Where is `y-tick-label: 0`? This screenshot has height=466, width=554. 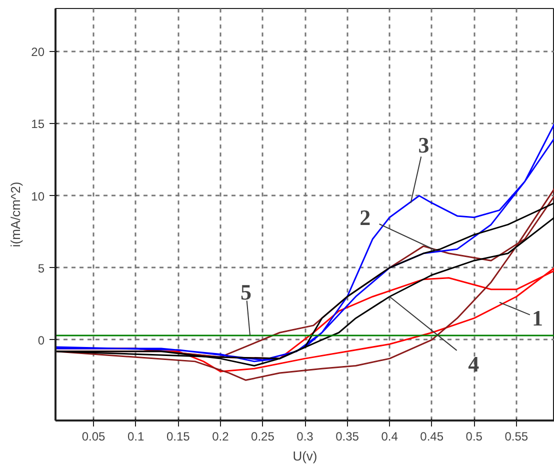
y-tick-label: 0 is located at coordinates (41, 340).